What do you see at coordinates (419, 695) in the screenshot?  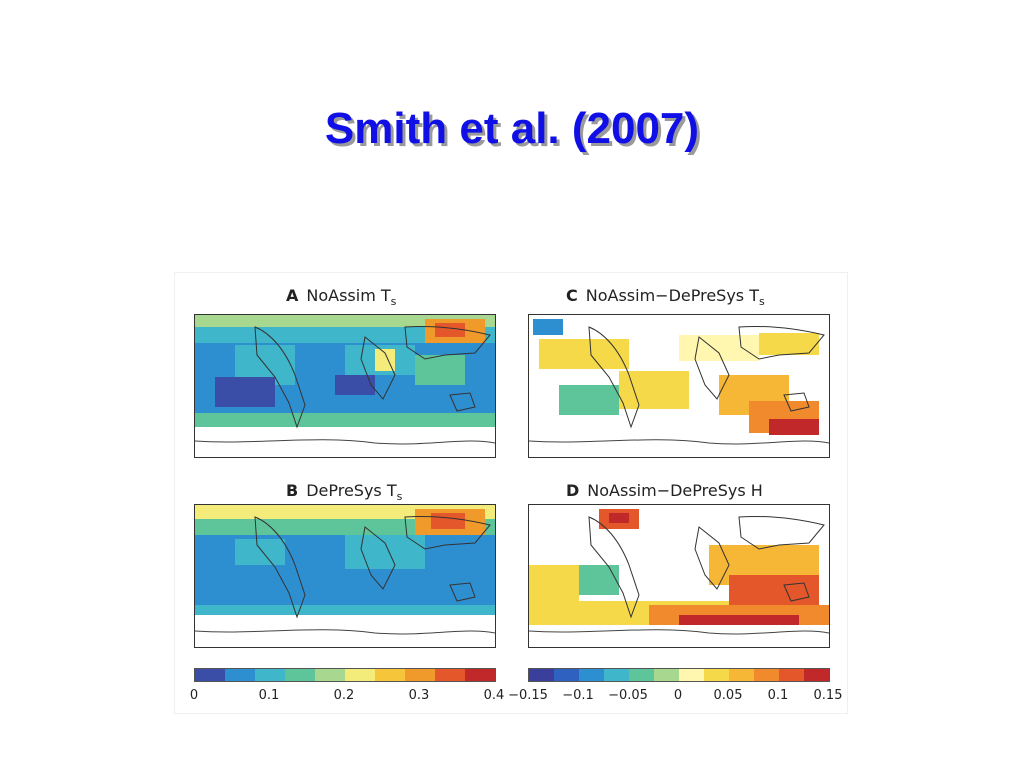 I see `colorbar-tick-label: 0.3` at bounding box center [419, 695].